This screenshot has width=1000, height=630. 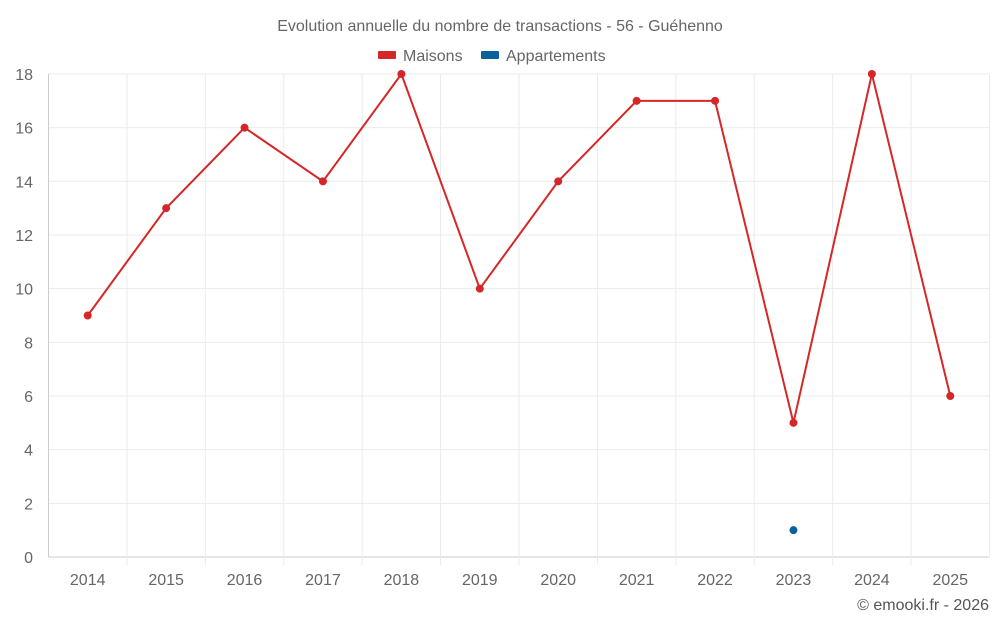 I want to click on x-tick-label: 2019, so click(x=480, y=580).